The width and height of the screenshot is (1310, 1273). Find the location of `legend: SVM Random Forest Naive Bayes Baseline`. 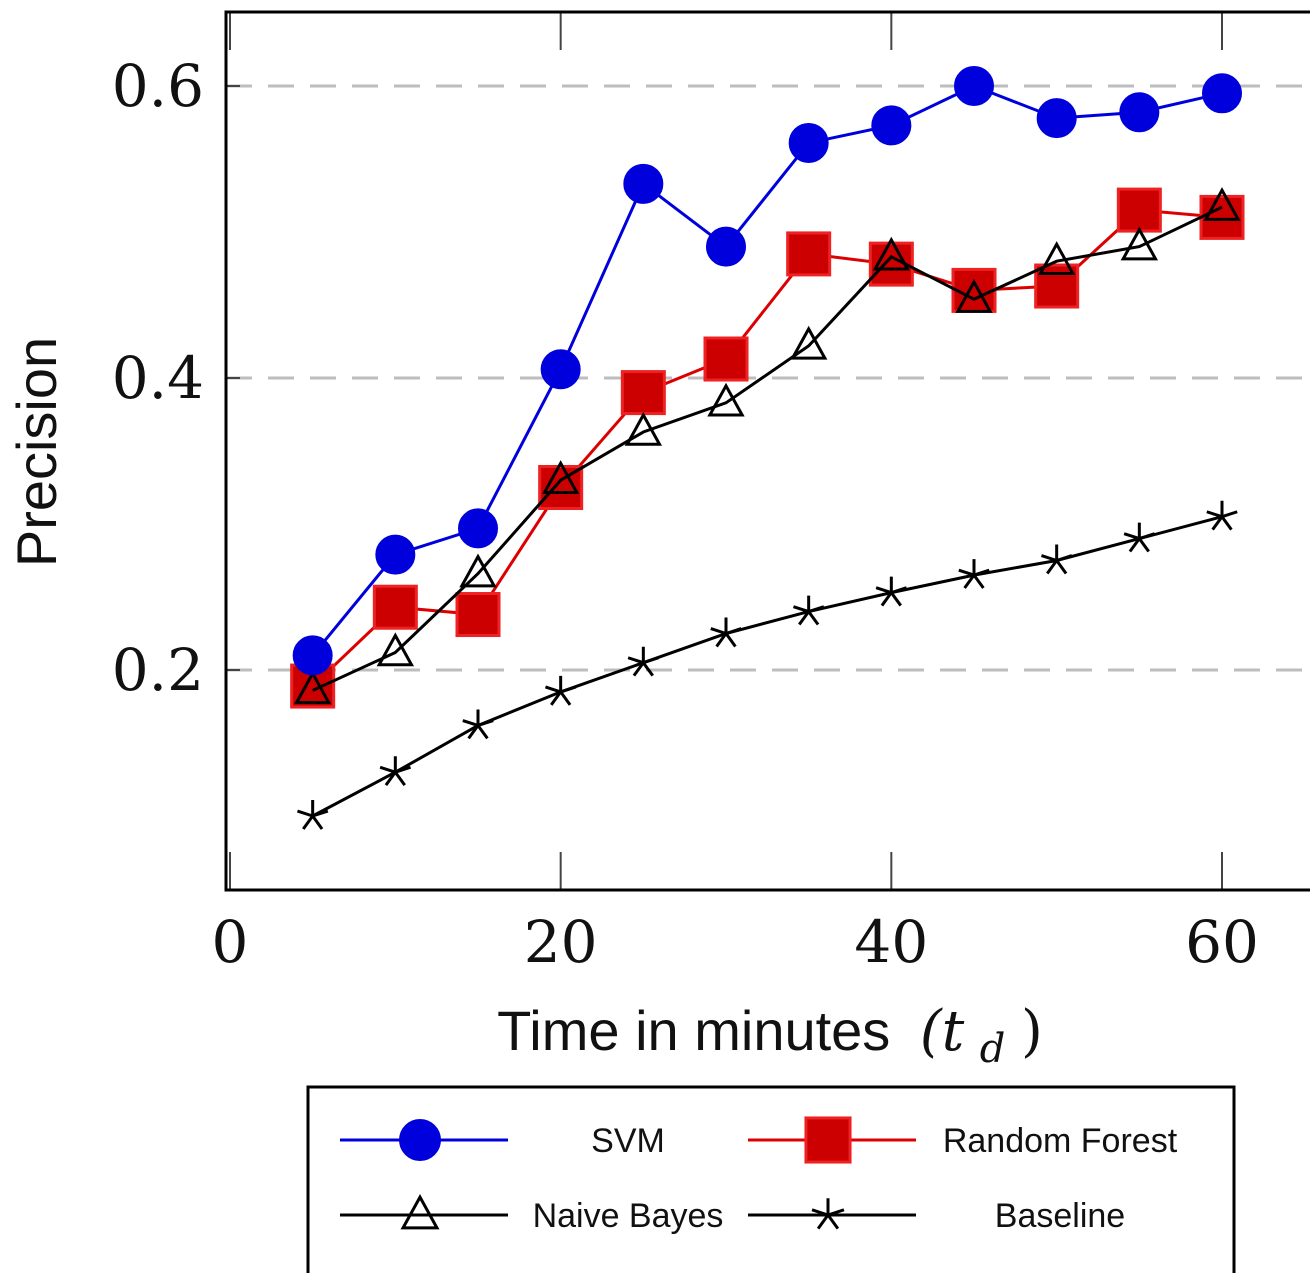

legend: SVM Random Forest Naive Bayes Baseline is located at coordinates (771, 1179).